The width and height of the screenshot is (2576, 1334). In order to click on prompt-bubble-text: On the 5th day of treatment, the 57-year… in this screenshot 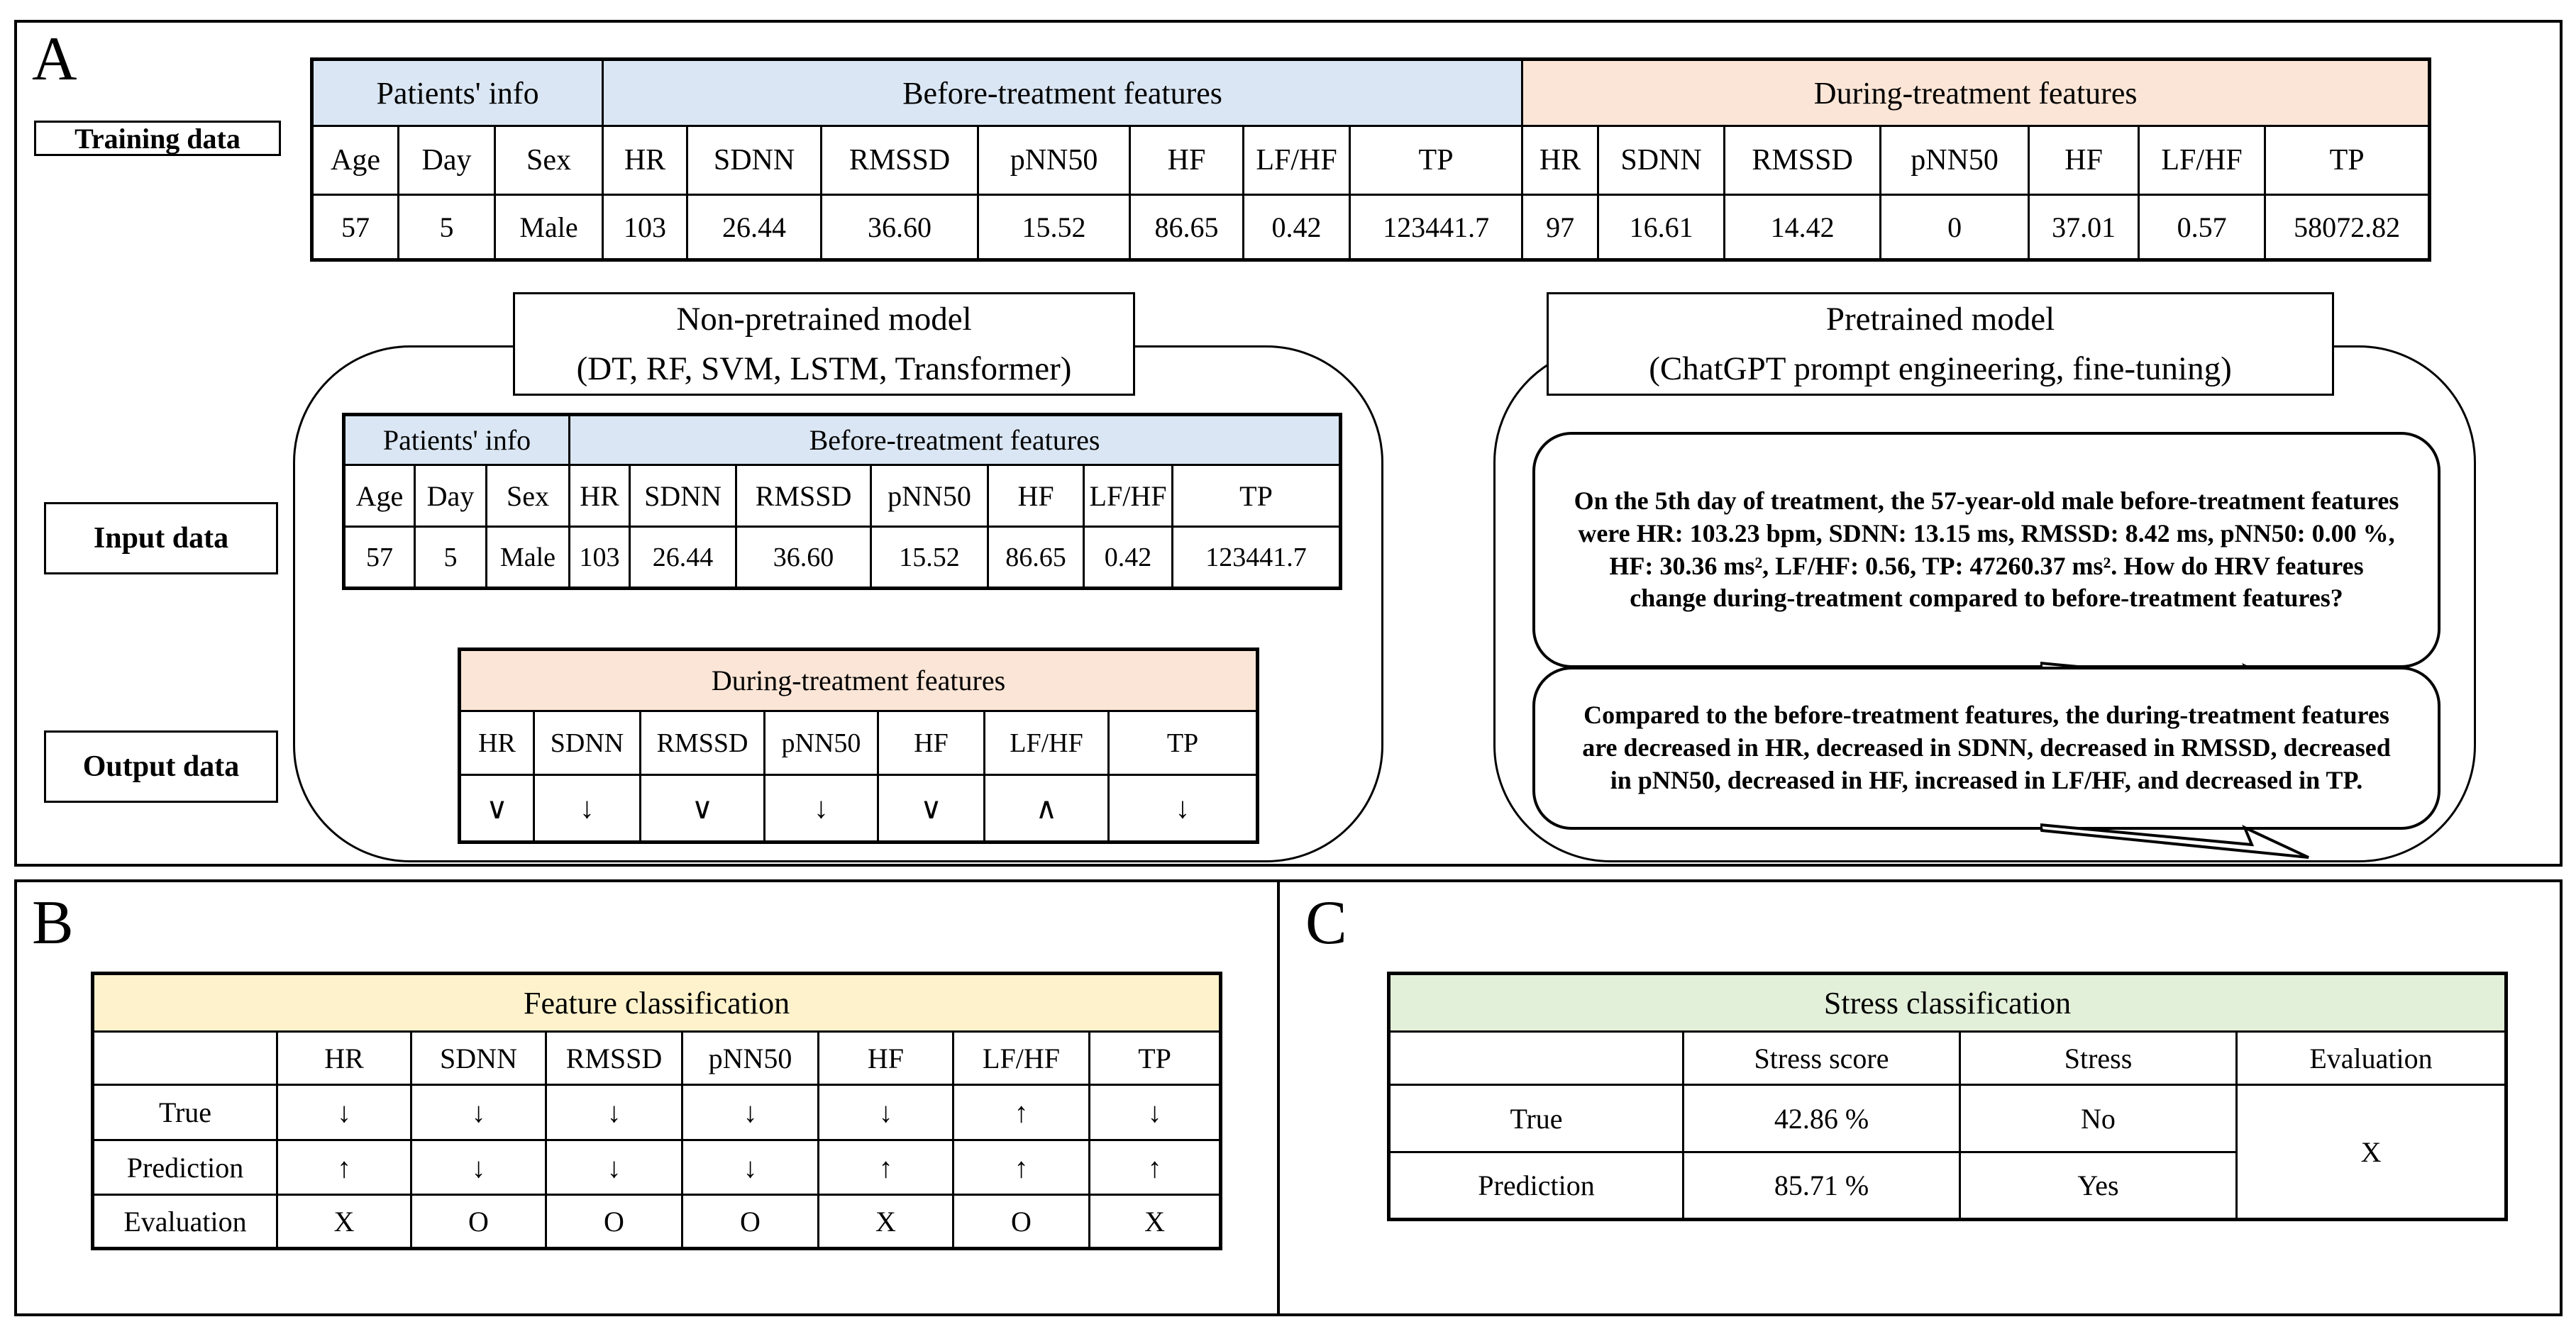, I will do `click(1986, 550)`.